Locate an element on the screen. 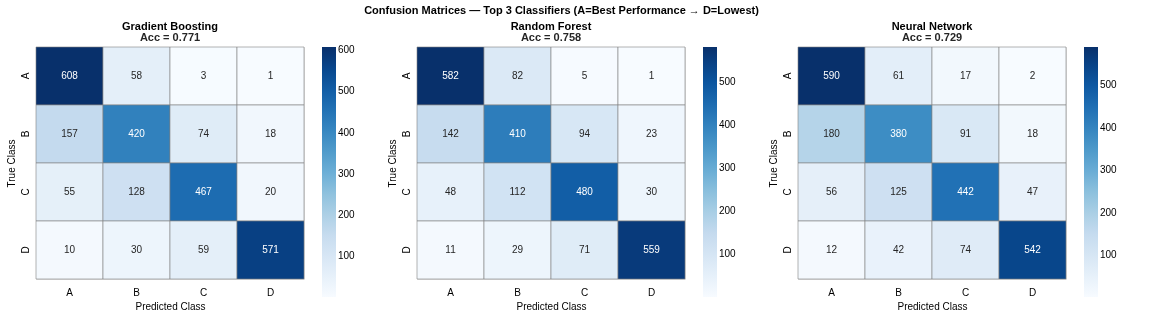 This screenshot has height=330, width=1164. data-label: 180 is located at coordinates (832, 133).